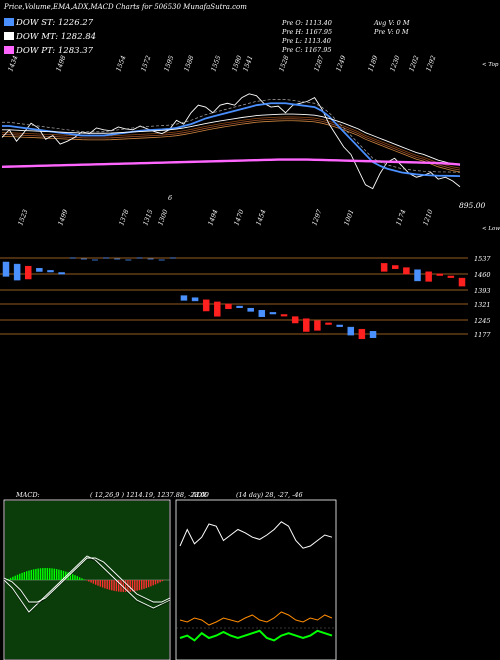  What do you see at coordinates (413, 63) in the screenshot?
I see `high-label: 1202` at bounding box center [413, 63].